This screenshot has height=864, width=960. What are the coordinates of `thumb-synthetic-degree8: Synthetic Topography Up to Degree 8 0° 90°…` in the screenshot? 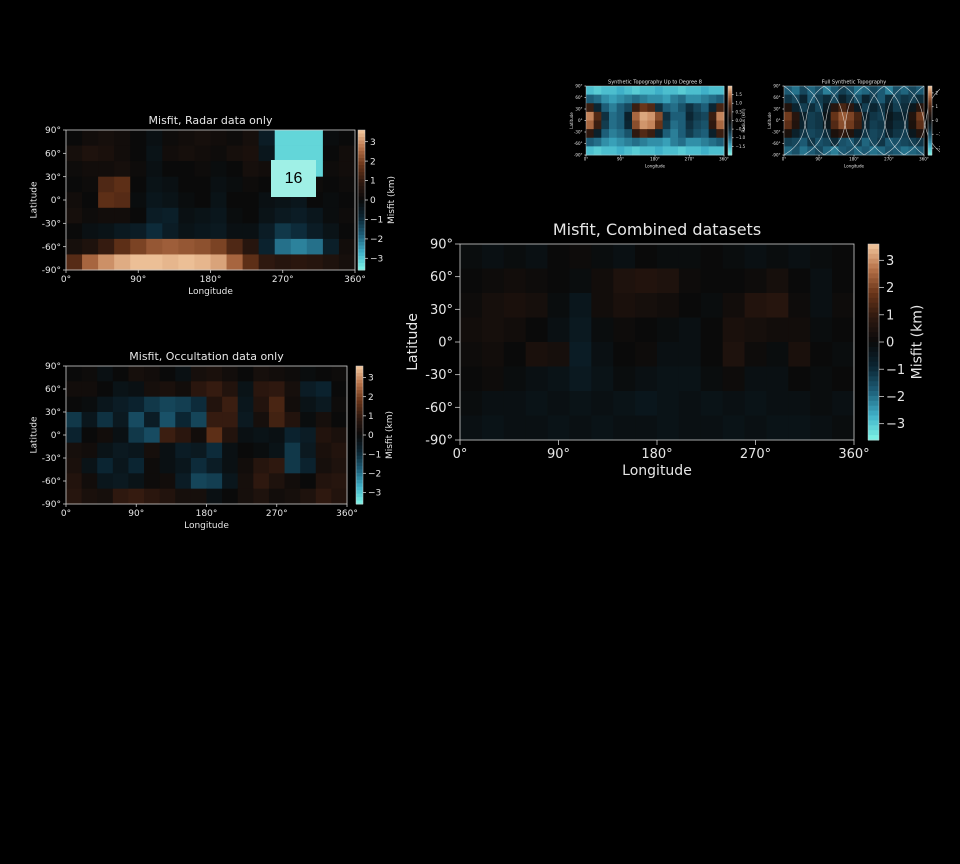 It's located at (655, 125).